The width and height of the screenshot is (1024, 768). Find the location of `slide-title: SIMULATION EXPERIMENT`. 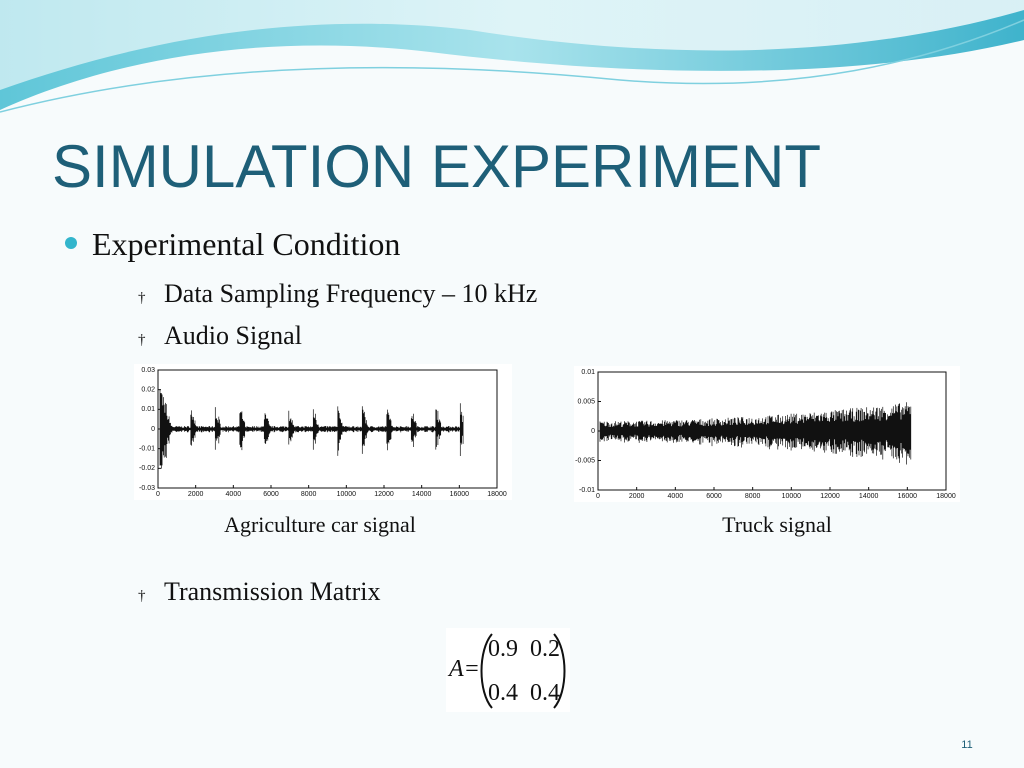

slide-title: SIMULATION EXPERIMENT is located at coordinates (436, 166).